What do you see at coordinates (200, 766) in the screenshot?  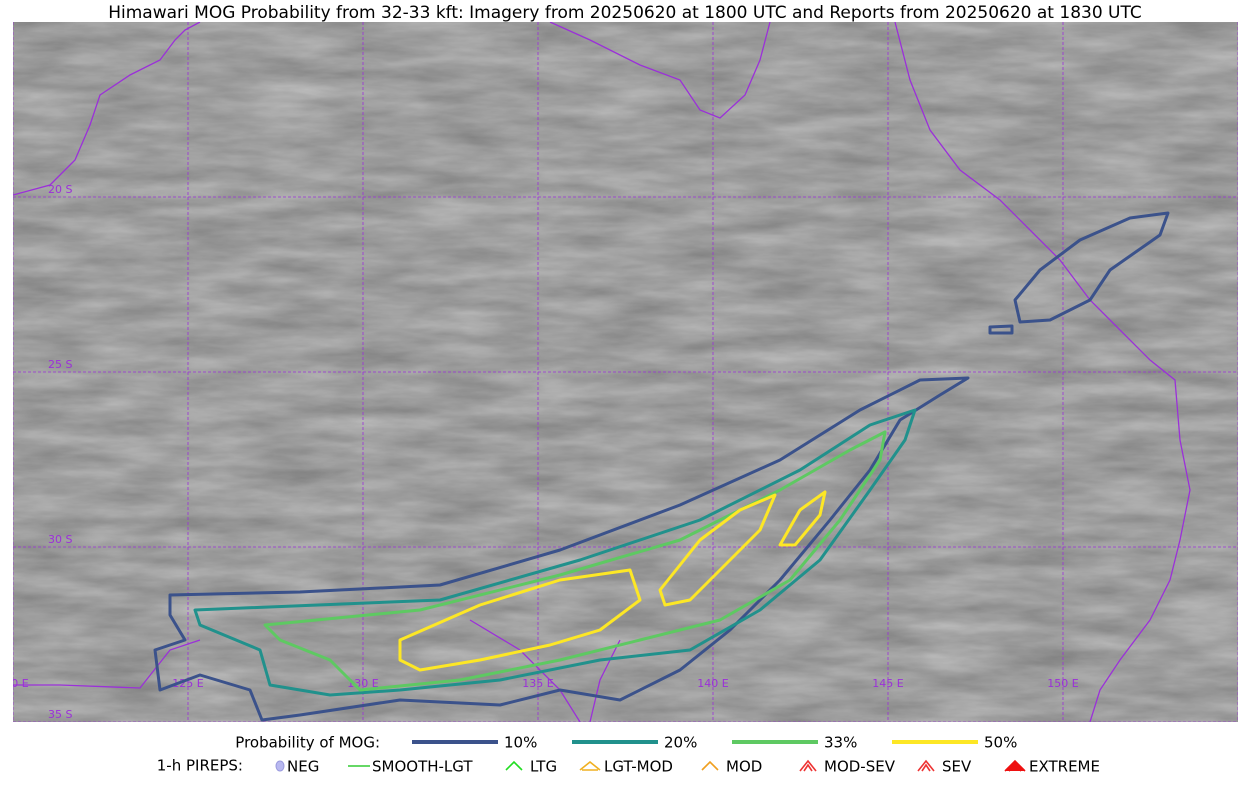 I see `legend-title: 1-h PIREPS:` at bounding box center [200, 766].